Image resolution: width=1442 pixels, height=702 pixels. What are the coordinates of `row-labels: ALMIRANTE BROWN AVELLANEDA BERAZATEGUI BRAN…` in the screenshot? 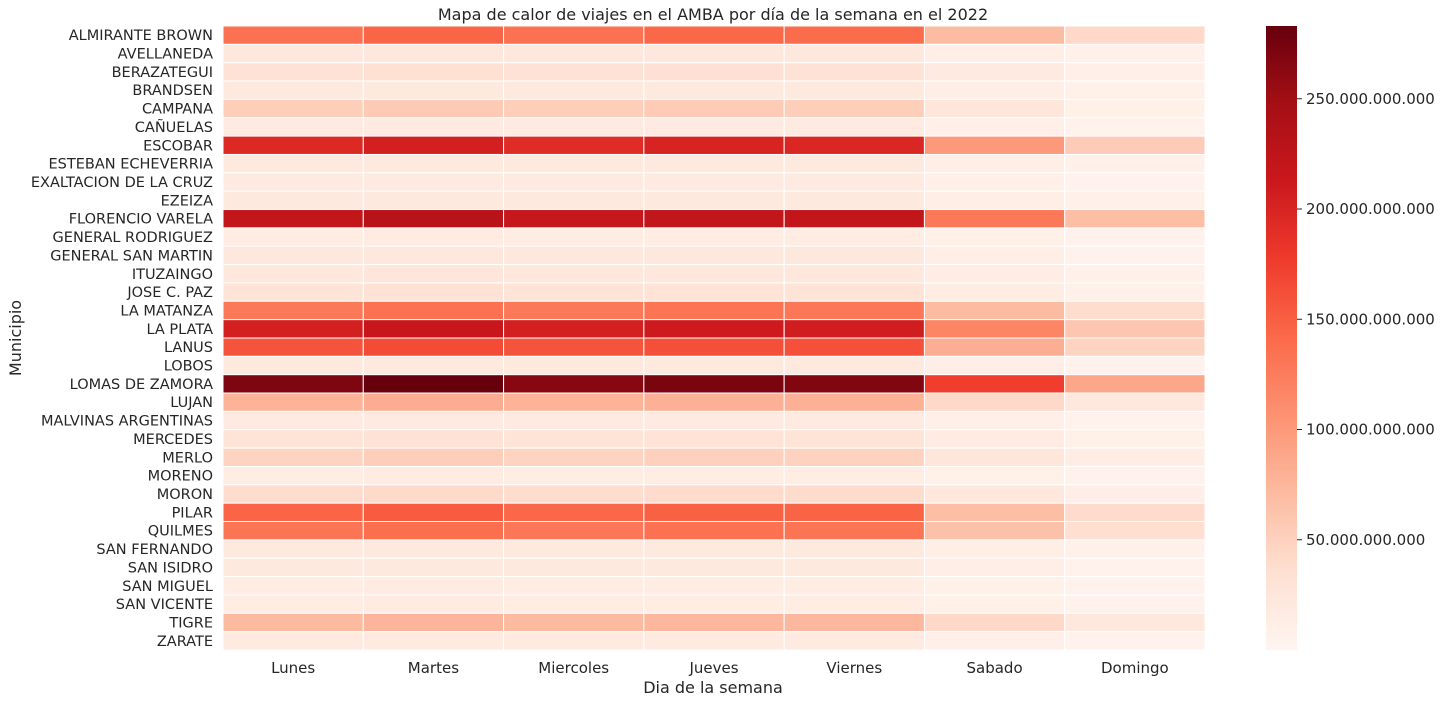 It's located at (122, 339).